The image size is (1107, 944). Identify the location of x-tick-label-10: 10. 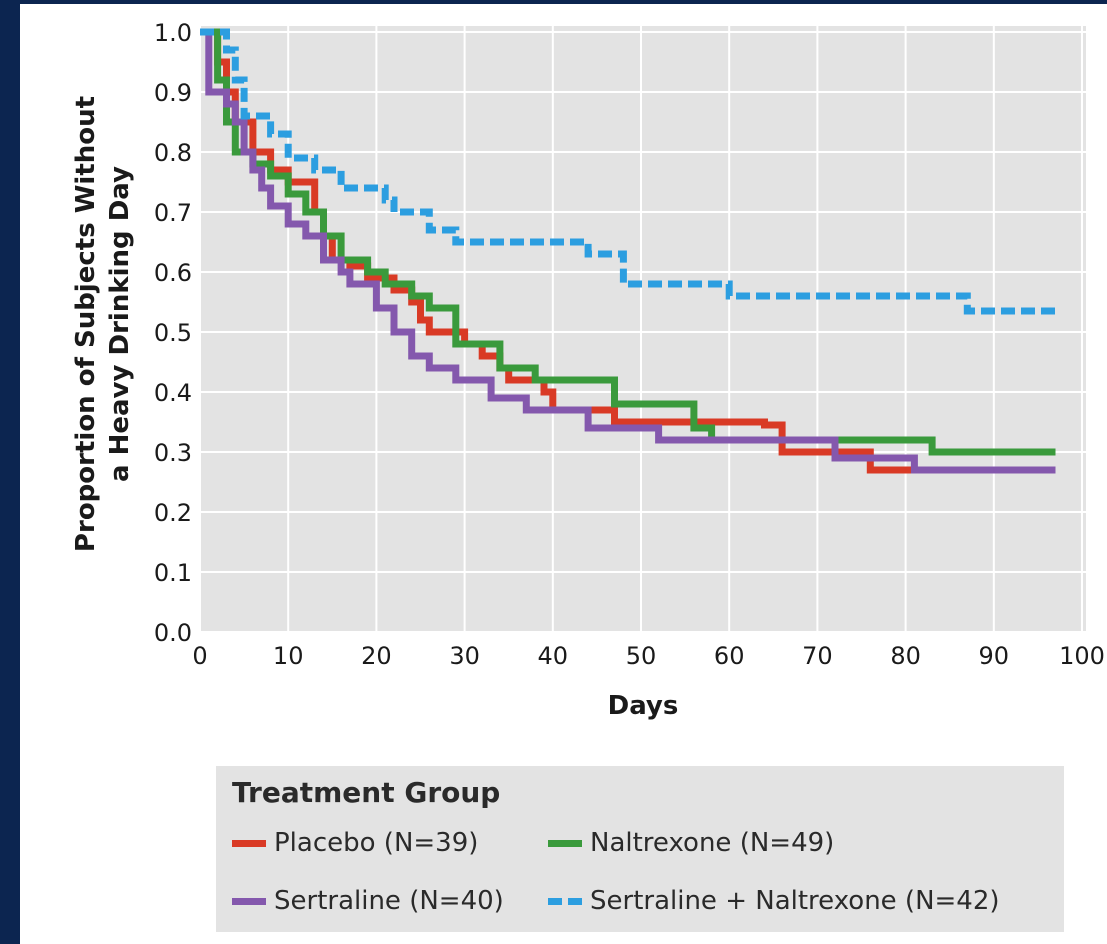
(288, 656).